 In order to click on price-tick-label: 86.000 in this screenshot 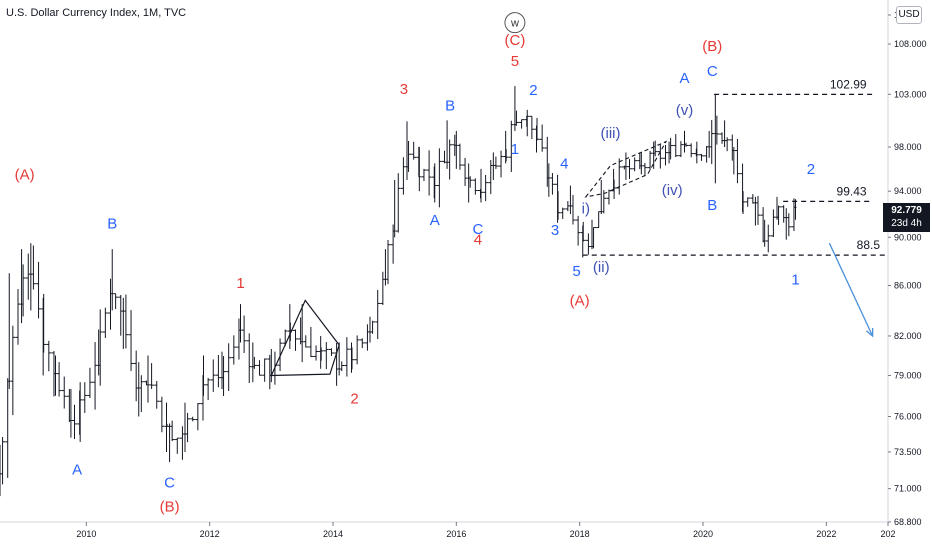, I will do `click(908, 285)`.